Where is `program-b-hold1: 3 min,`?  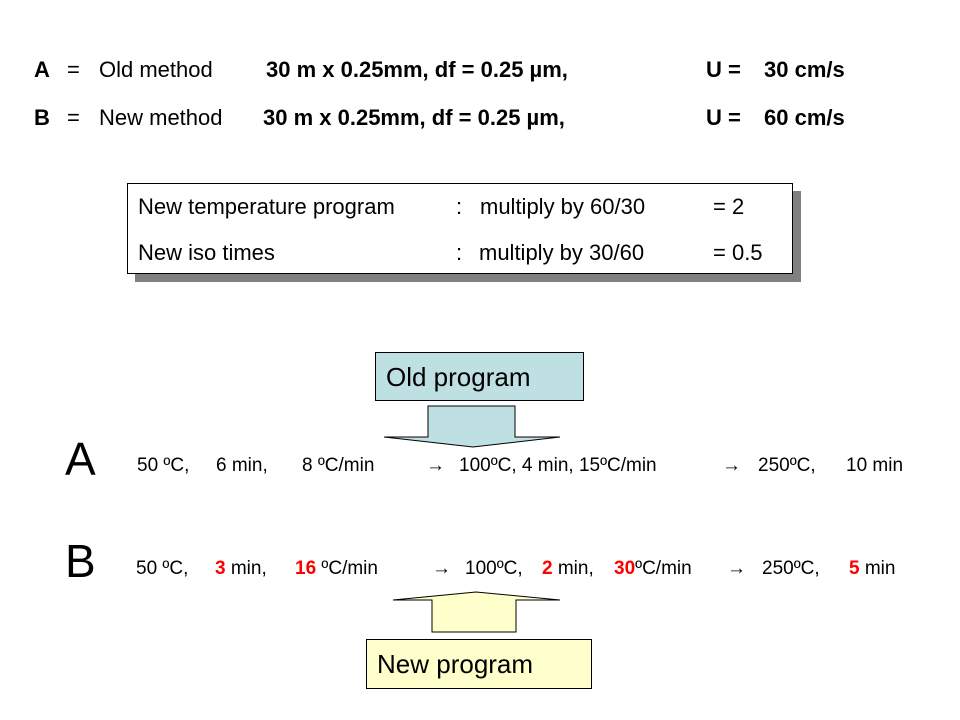
program-b-hold1: 3 min, is located at coordinates (241, 569).